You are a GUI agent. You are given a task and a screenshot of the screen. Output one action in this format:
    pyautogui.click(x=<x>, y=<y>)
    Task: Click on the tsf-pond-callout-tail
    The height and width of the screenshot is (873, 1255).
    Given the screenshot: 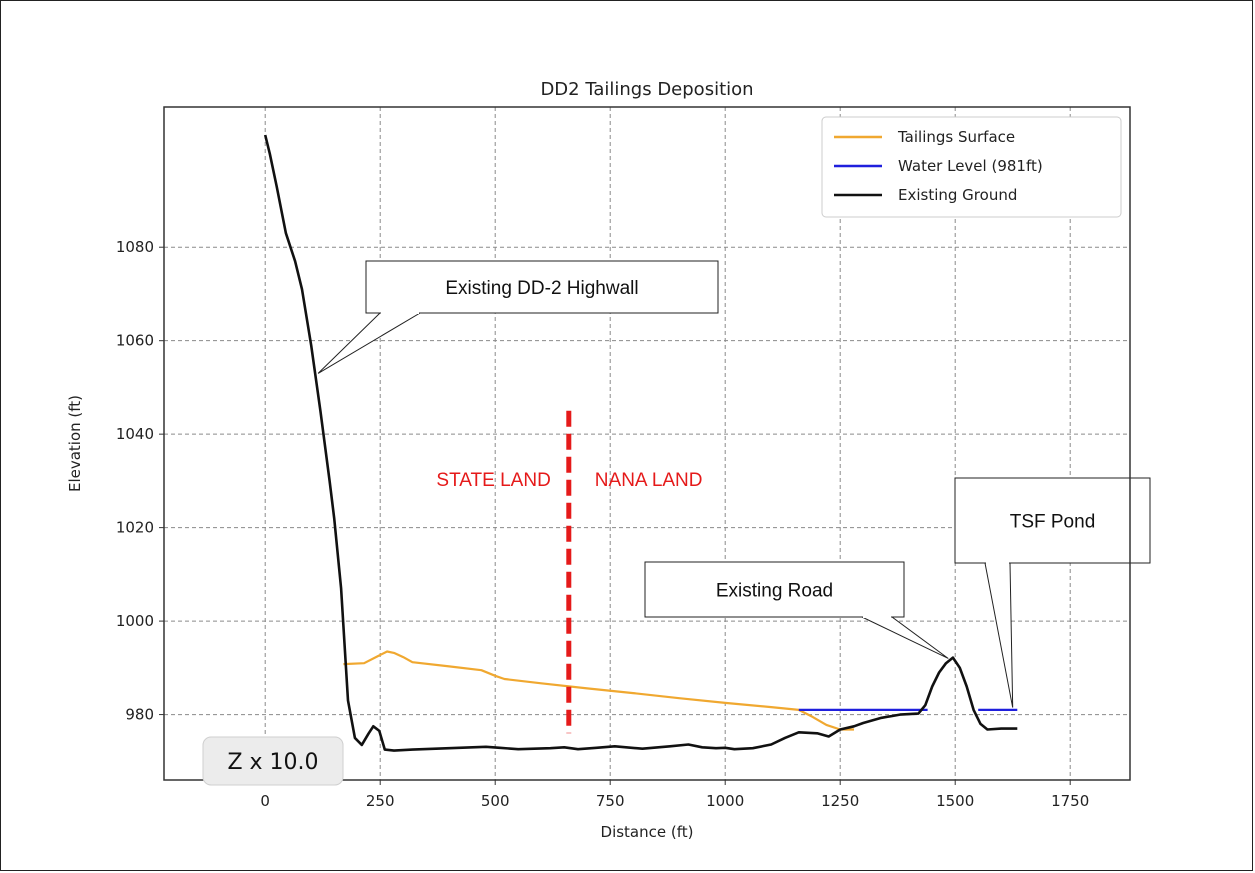 What is the action you would take?
    pyautogui.click(x=999, y=635)
    